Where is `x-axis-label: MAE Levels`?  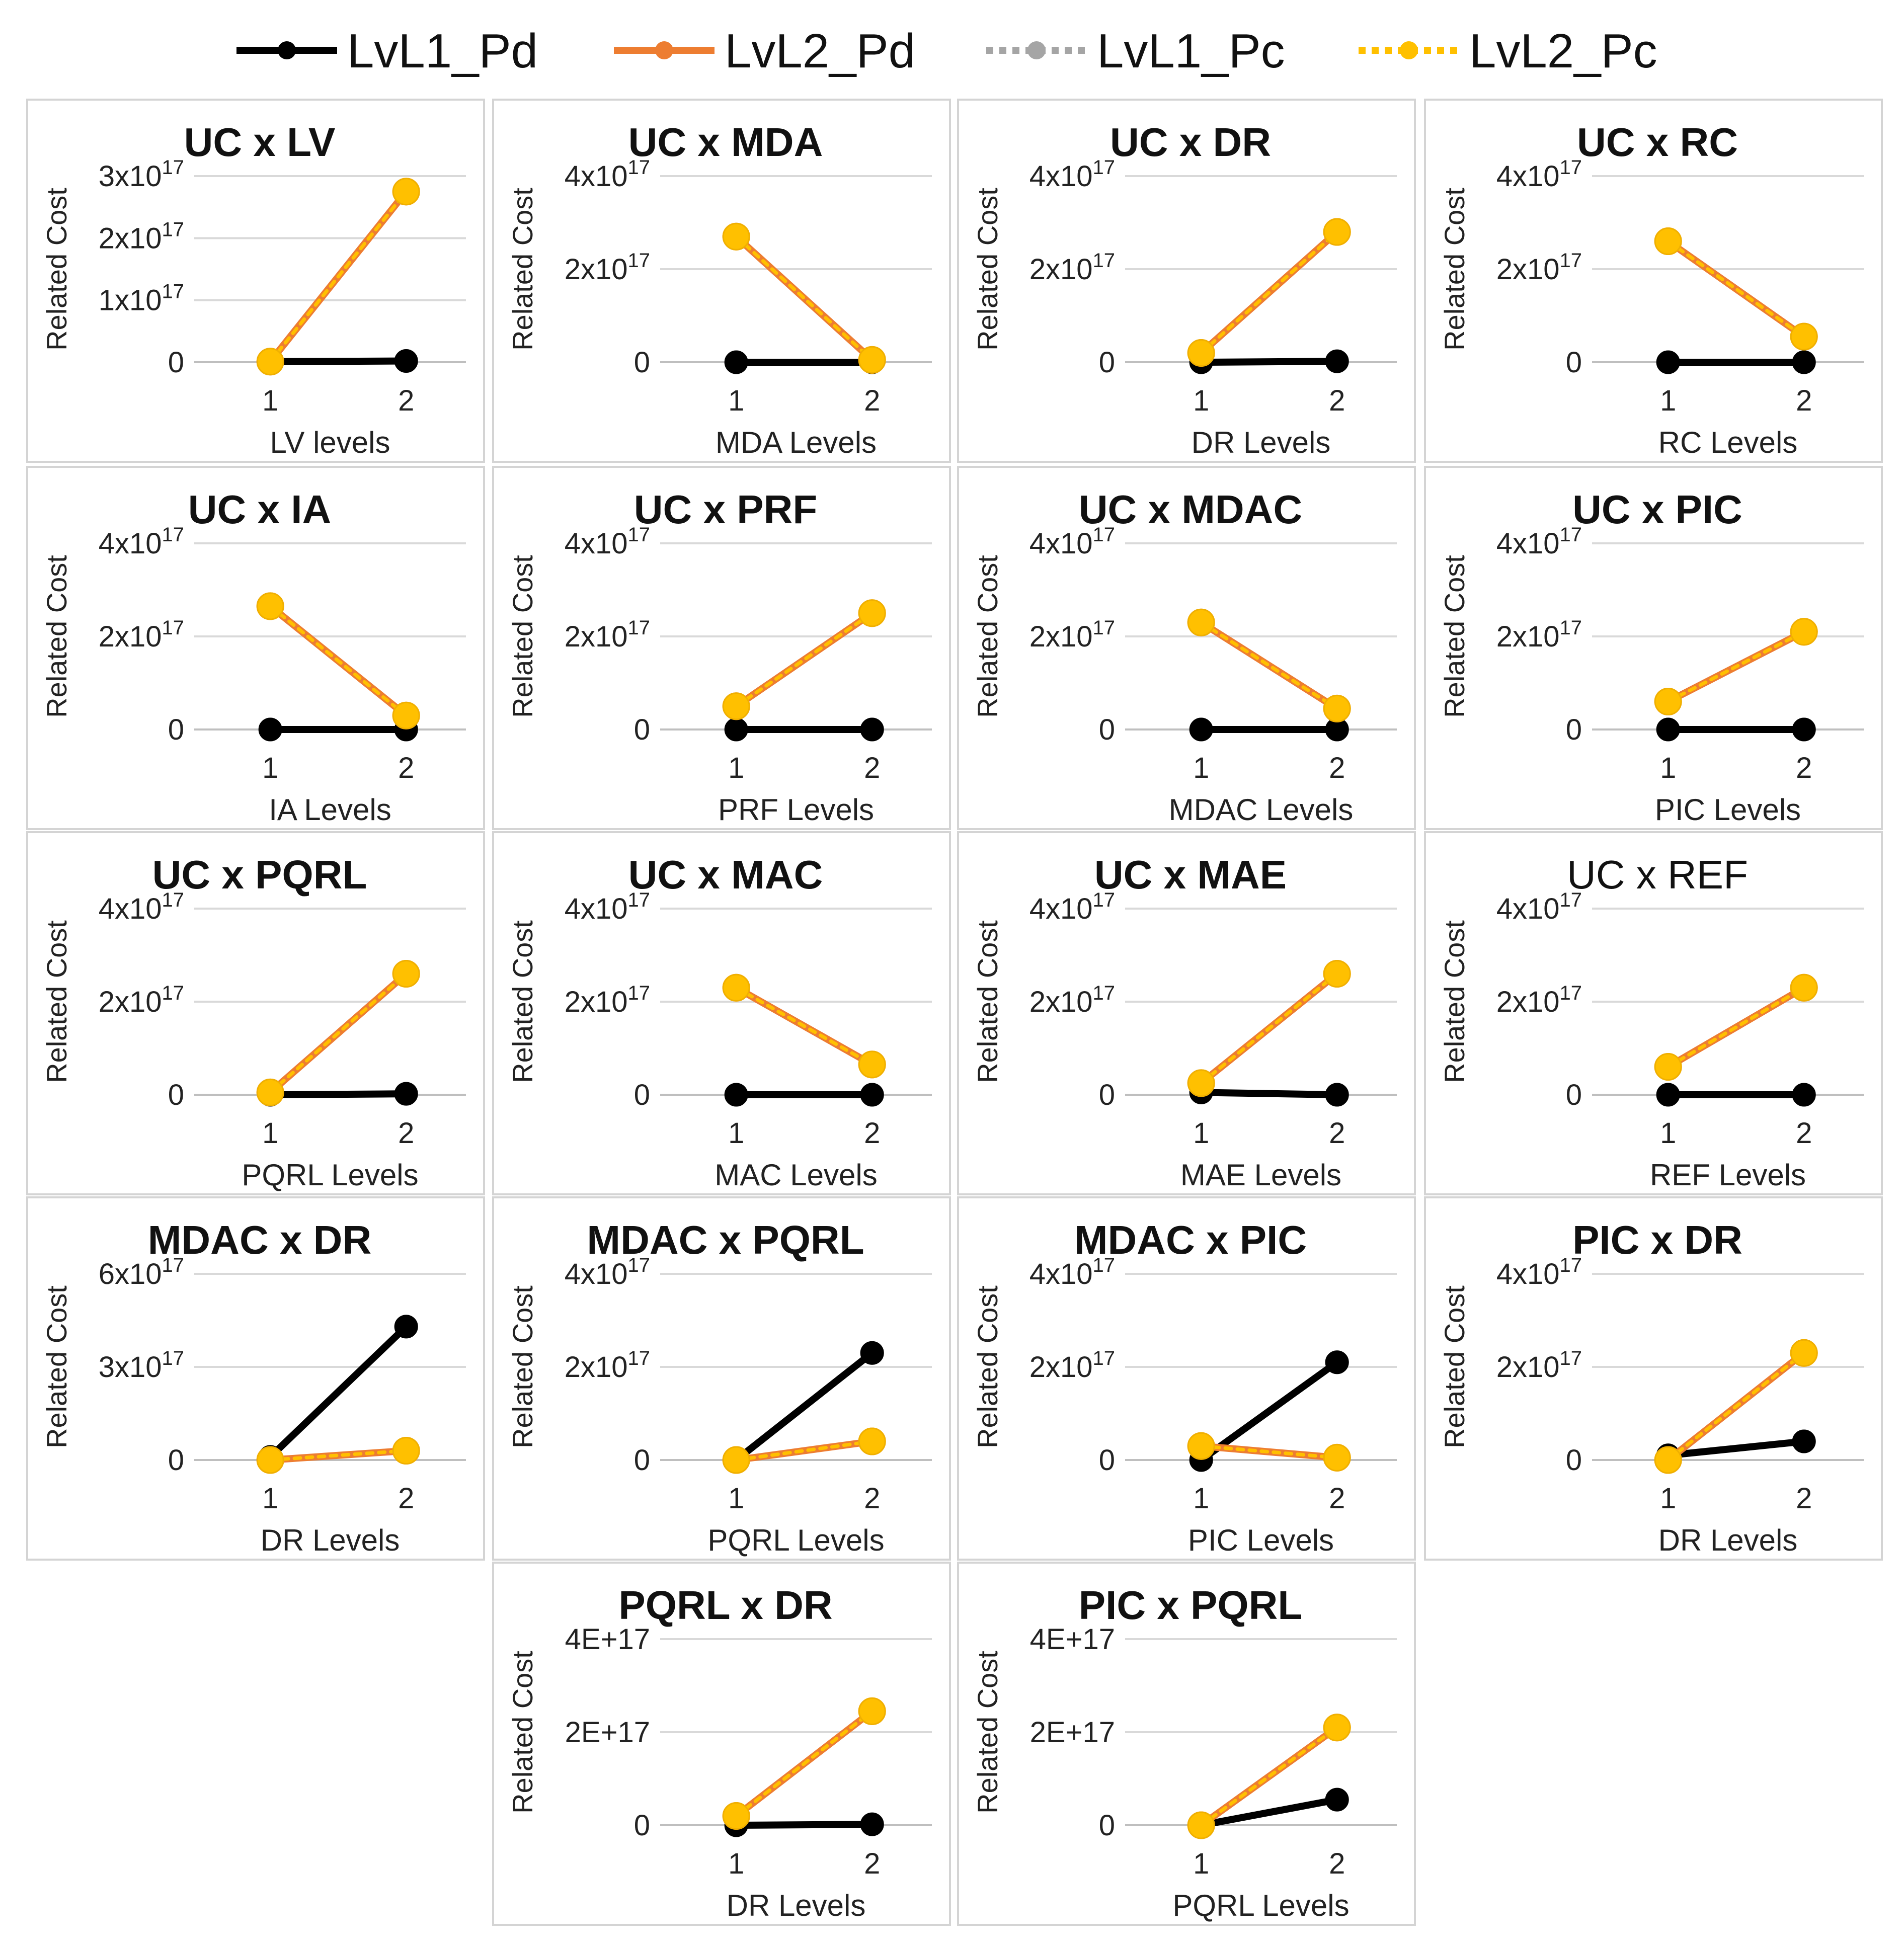 x-axis-label: MAE Levels is located at coordinates (1260, 1175).